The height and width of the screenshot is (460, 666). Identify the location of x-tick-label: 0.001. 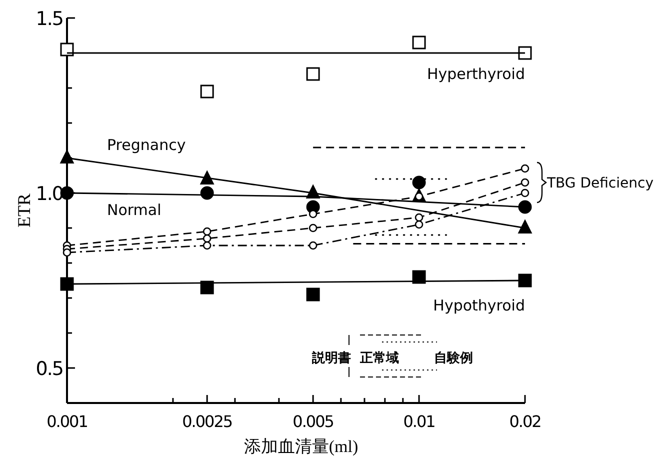
(67, 421).